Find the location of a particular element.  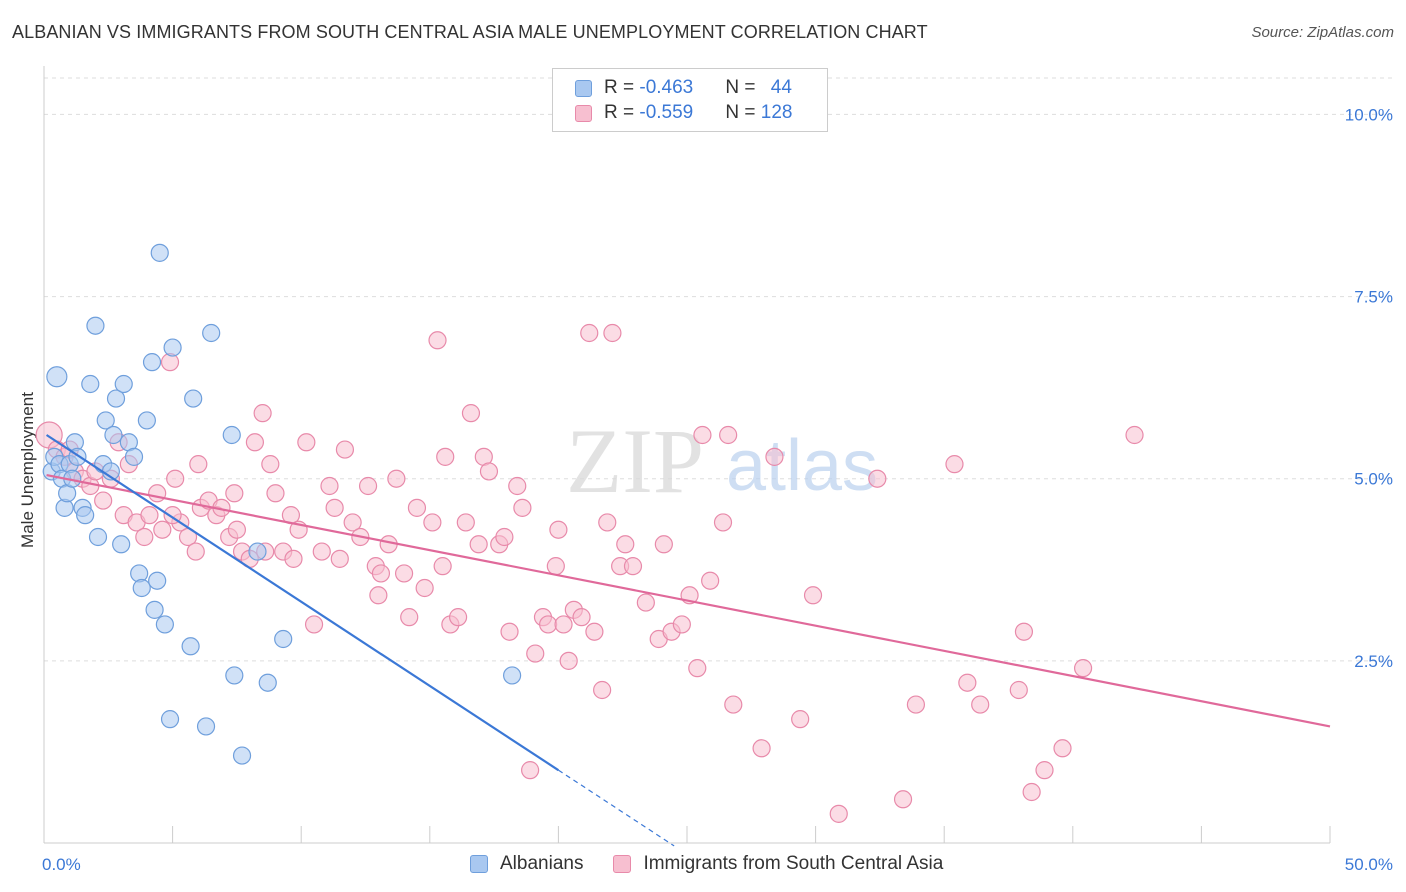

legend-item-immigrants: Immigrants from South Central Asia is located at coordinates (778, 864).